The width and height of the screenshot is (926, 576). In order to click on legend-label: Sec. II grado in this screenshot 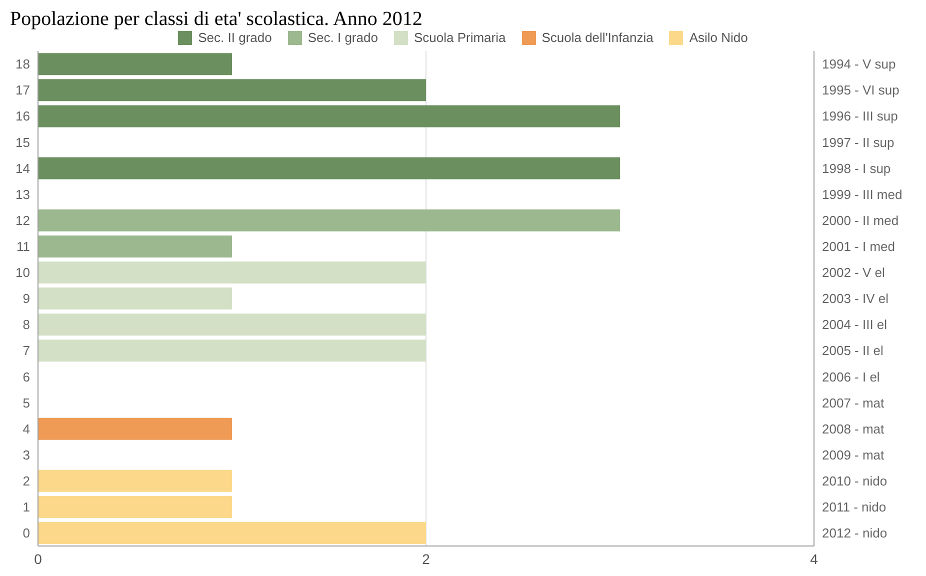, I will do `click(234, 37)`.